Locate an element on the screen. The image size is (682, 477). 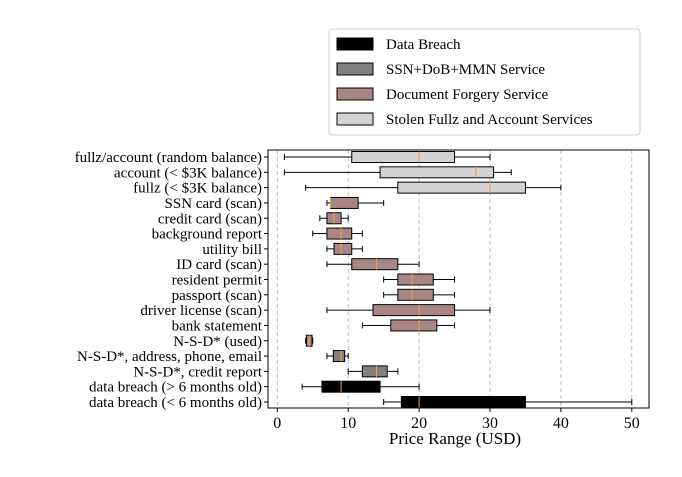
legend-label: Stolen Fullz and Account Services is located at coordinates (489, 120).